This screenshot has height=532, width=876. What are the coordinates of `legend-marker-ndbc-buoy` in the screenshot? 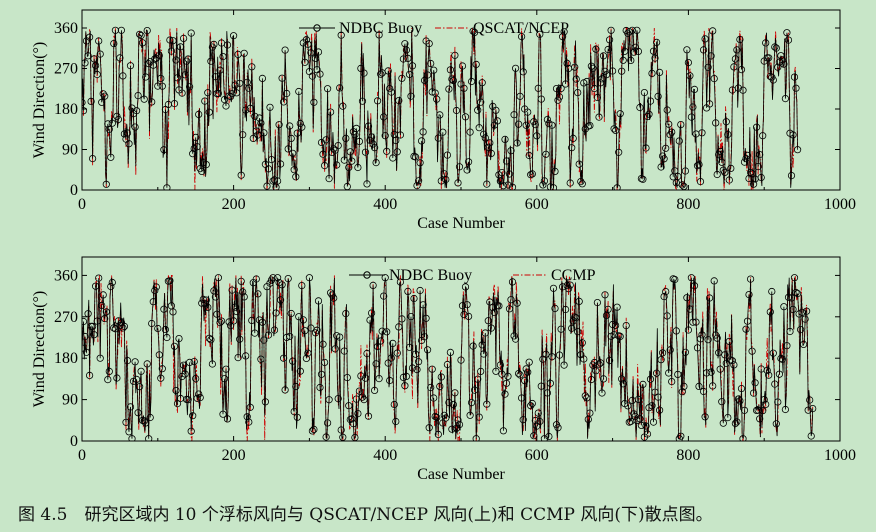 It's located at (367, 275).